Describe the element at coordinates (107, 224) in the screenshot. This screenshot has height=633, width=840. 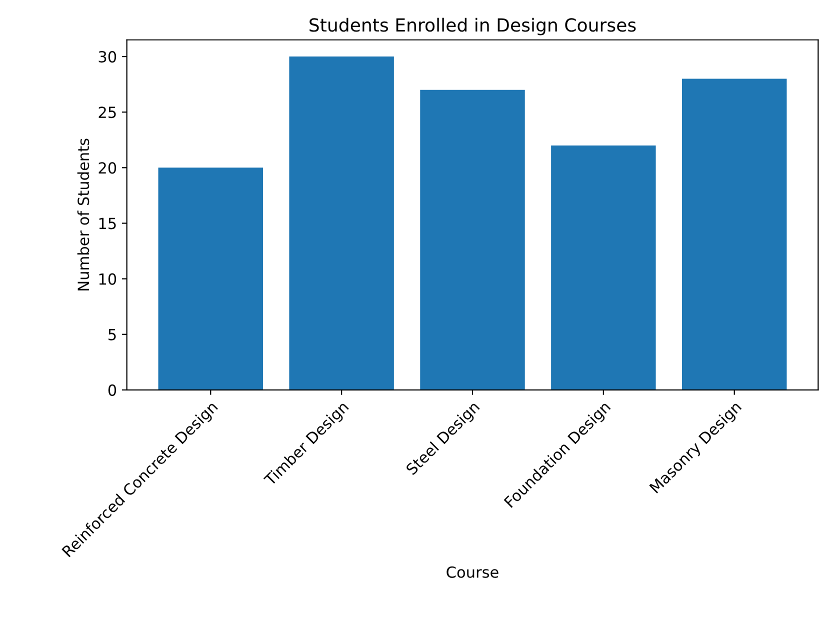
I see `y-tick-label: 15` at that location.